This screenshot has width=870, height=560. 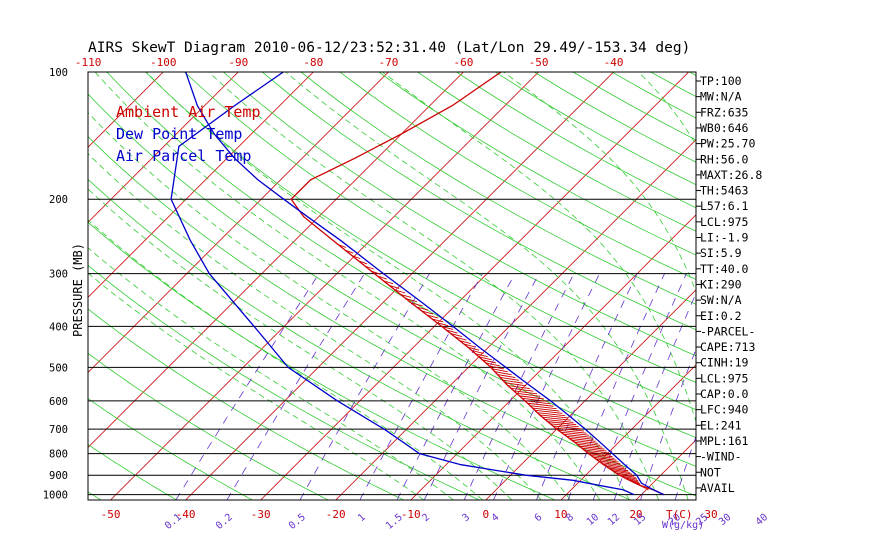 What do you see at coordinates (411, 514) in the screenshot?
I see `bottom-temp-tick-label: -10` at bounding box center [411, 514].